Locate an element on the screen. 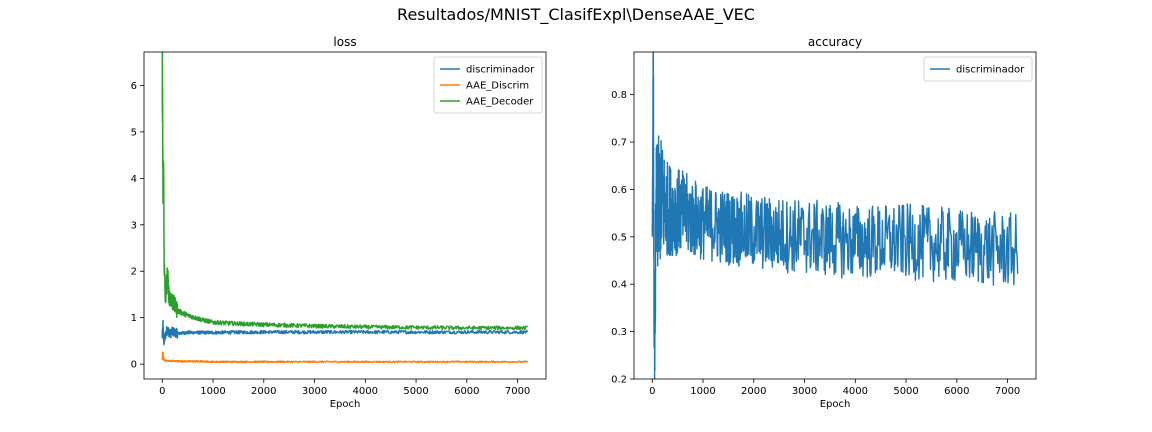 The image size is (1152, 432). y-tick-label: 0.4 is located at coordinates (619, 285).